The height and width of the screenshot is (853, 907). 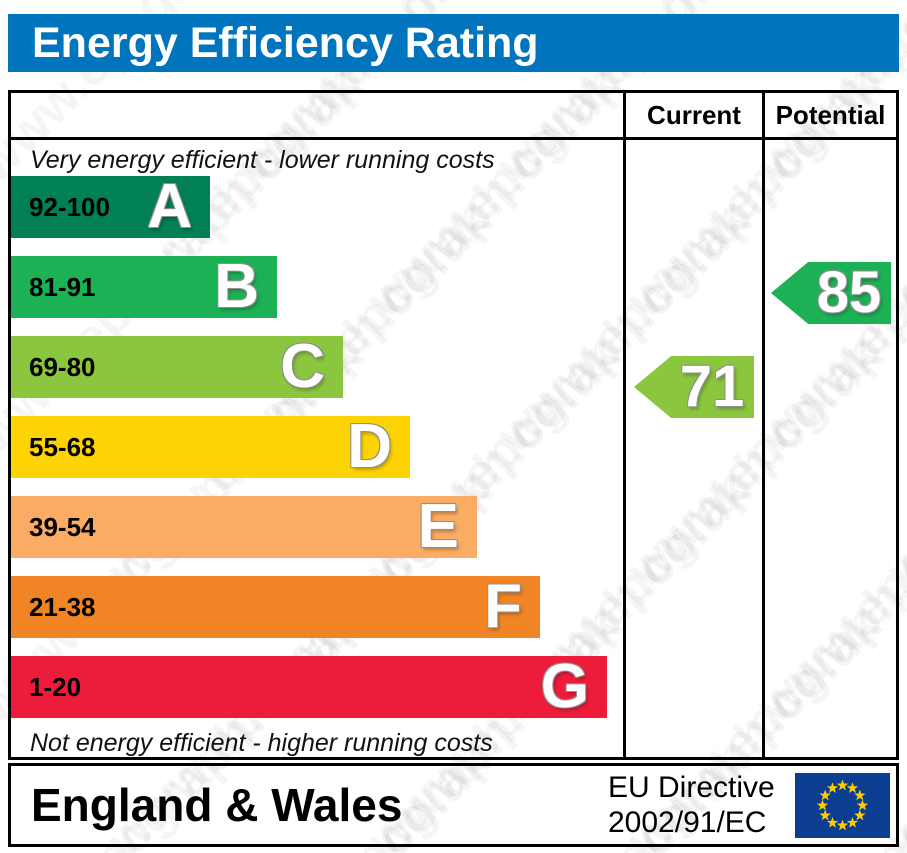 What do you see at coordinates (369, 446) in the screenshot?
I see `band-letter: D` at bounding box center [369, 446].